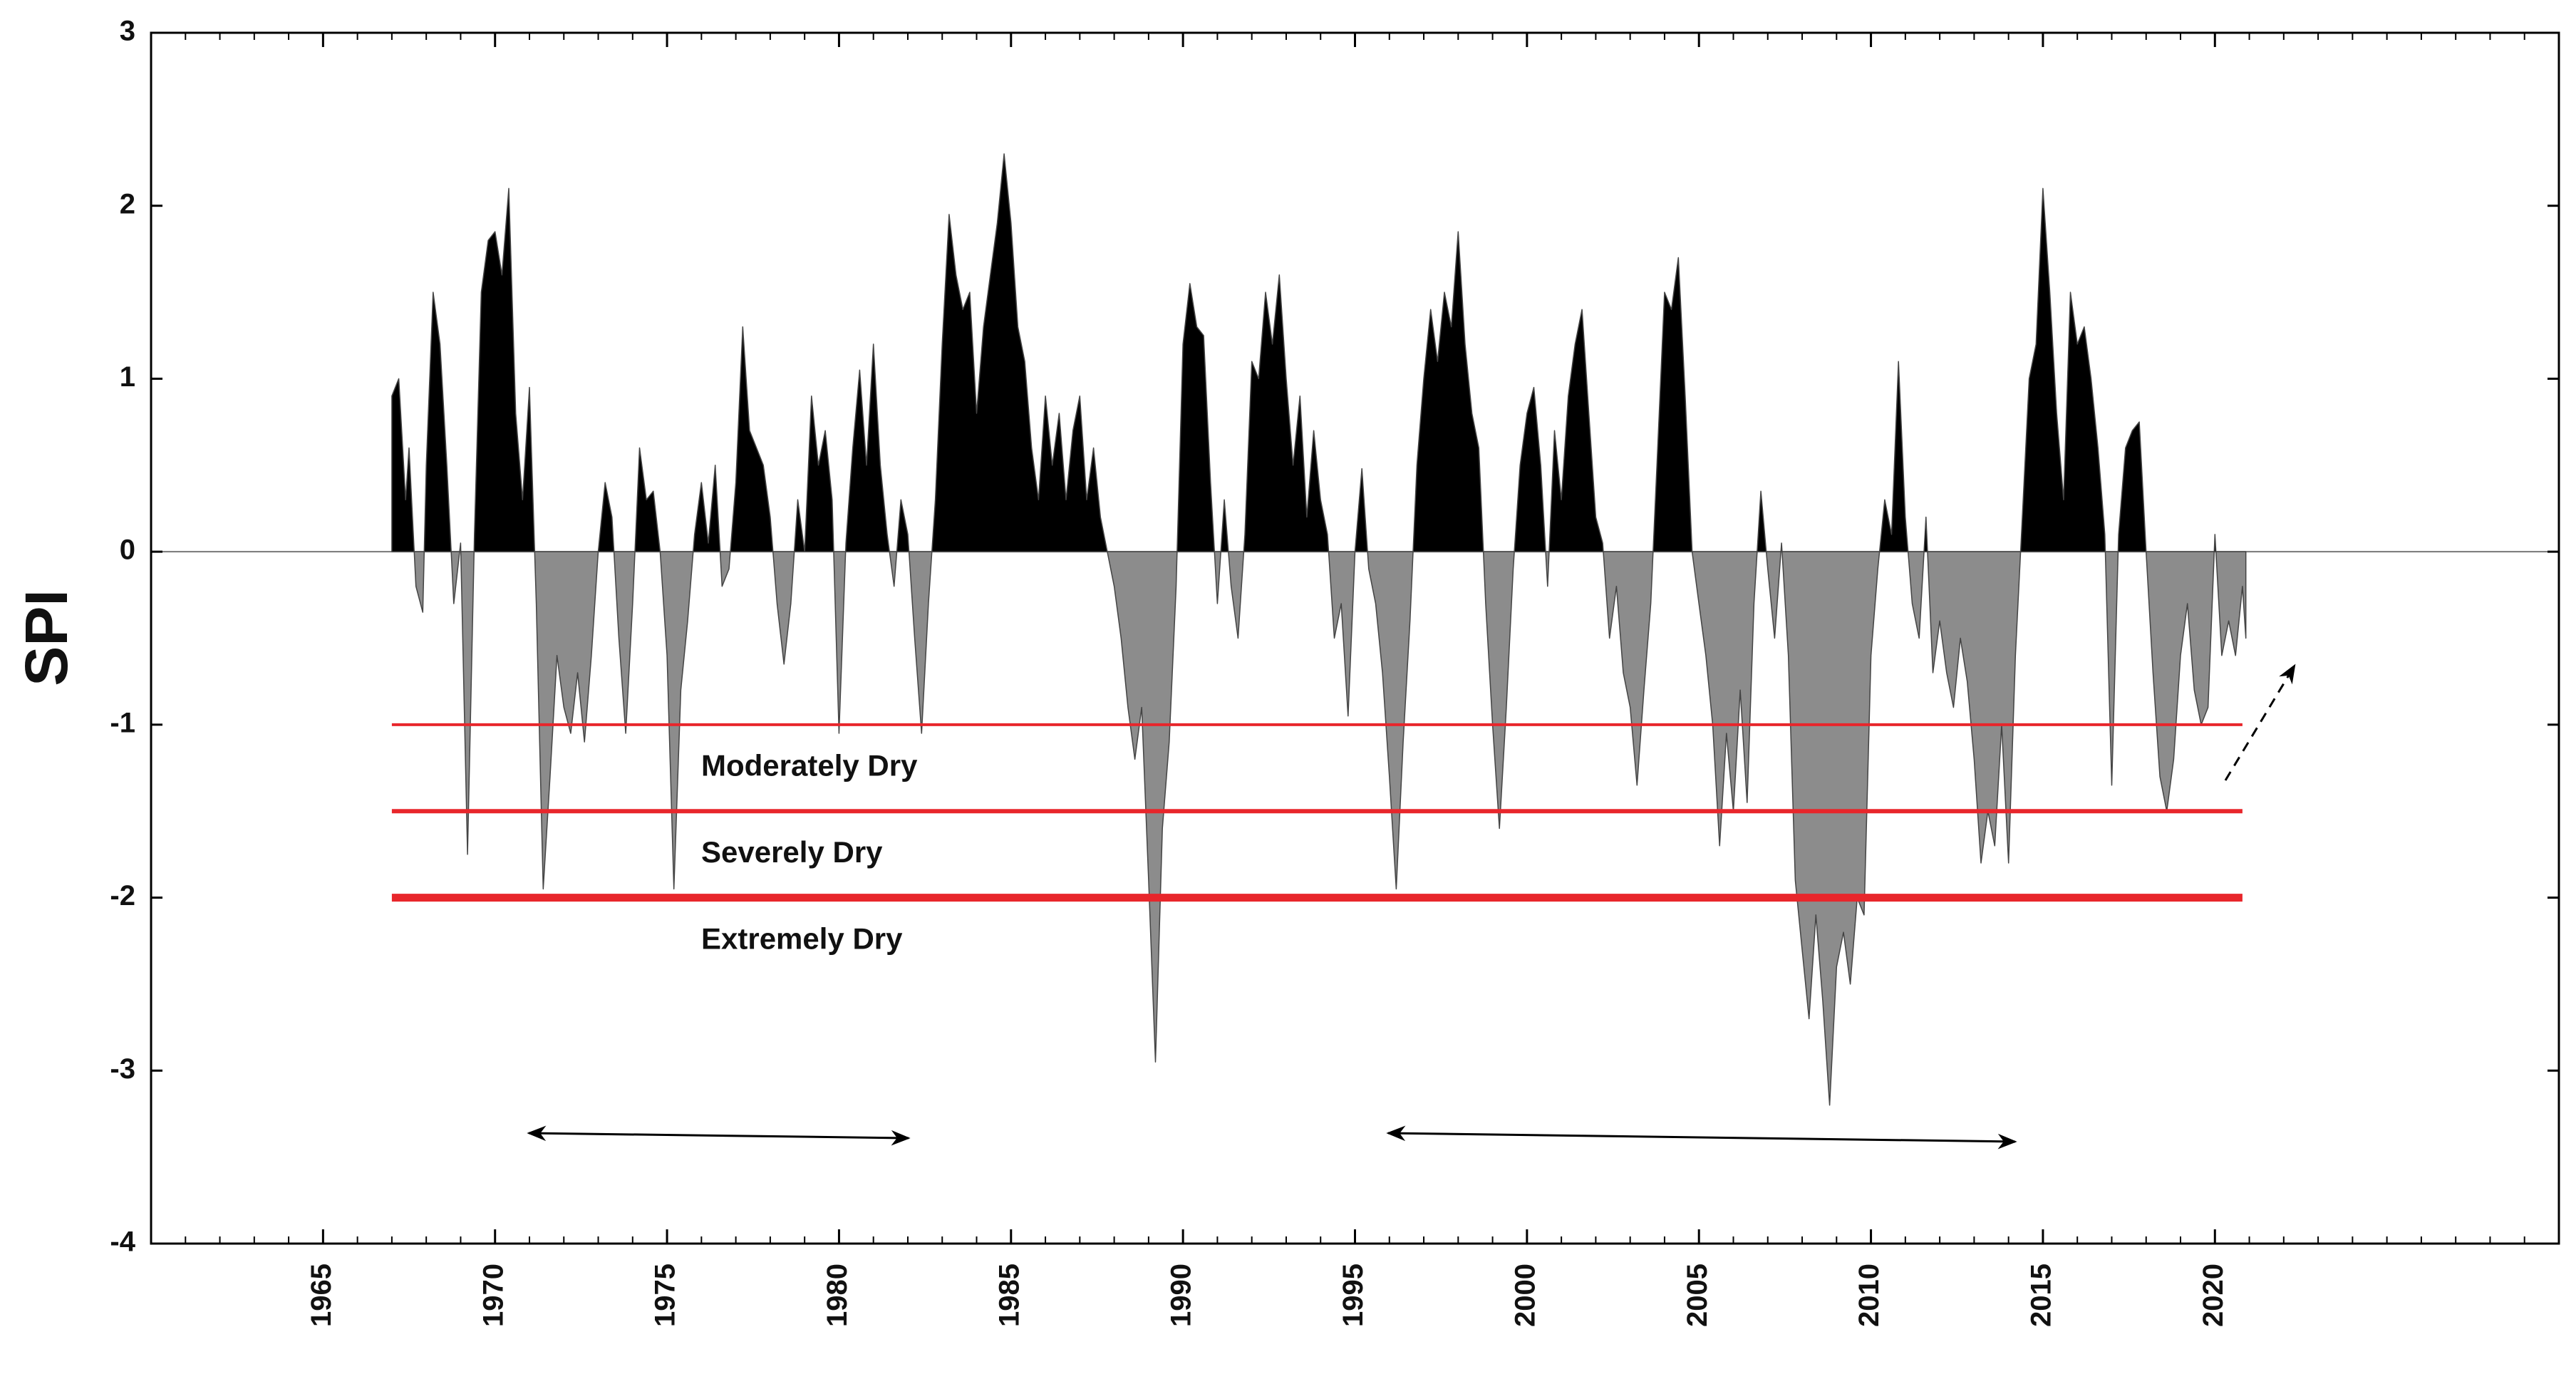 The image size is (2576, 1374). Describe the element at coordinates (123, 895) in the screenshot. I see `y-tick-label: -2` at that location.